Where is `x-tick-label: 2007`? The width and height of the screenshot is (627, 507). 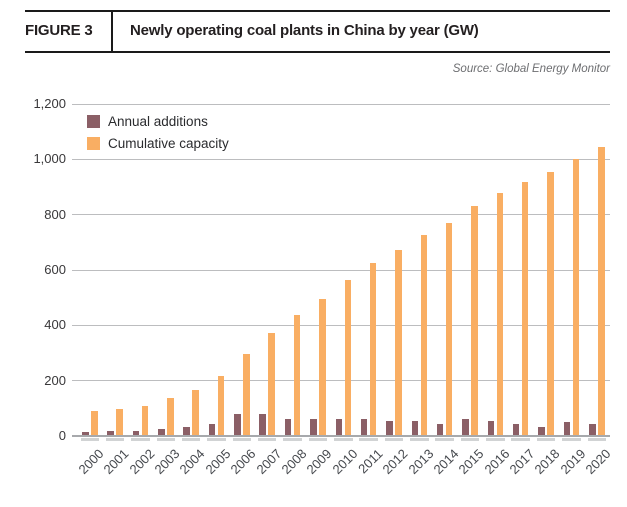 x-tick-label: 2007 is located at coordinates (269, 462).